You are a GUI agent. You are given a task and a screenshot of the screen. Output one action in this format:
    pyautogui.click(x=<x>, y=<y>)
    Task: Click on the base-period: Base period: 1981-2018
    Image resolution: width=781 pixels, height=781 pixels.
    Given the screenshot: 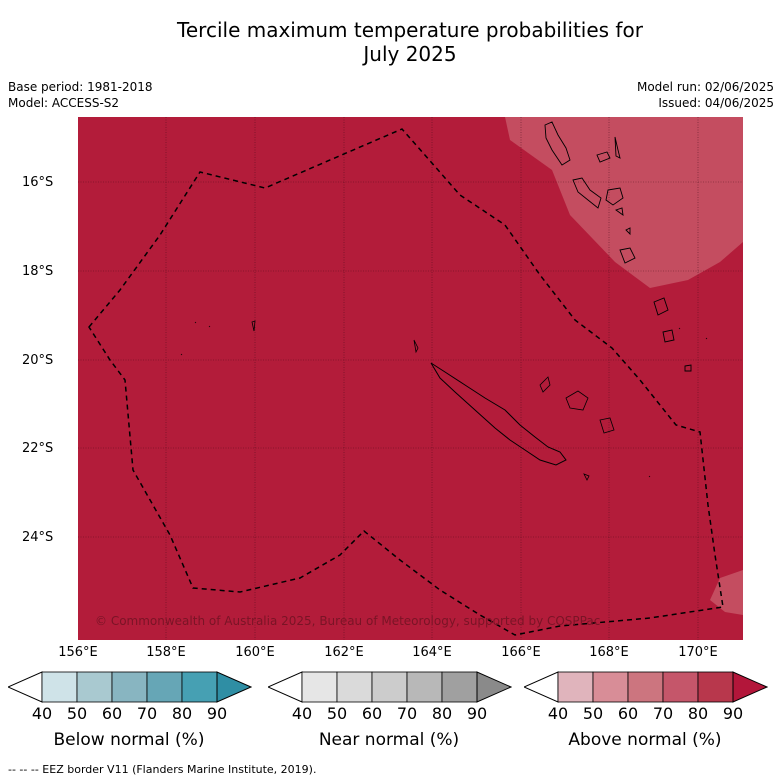 What is the action you would take?
    pyautogui.click(x=80, y=87)
    